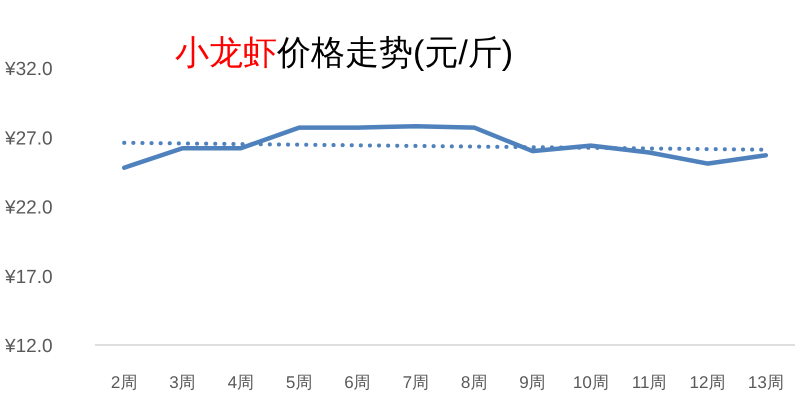 This screenshot has width=799, height=409. What do you see at coordinates (124, 382) in the screenshot?
I see `x-tick-label: 2周` at bounding box center [124, 382].